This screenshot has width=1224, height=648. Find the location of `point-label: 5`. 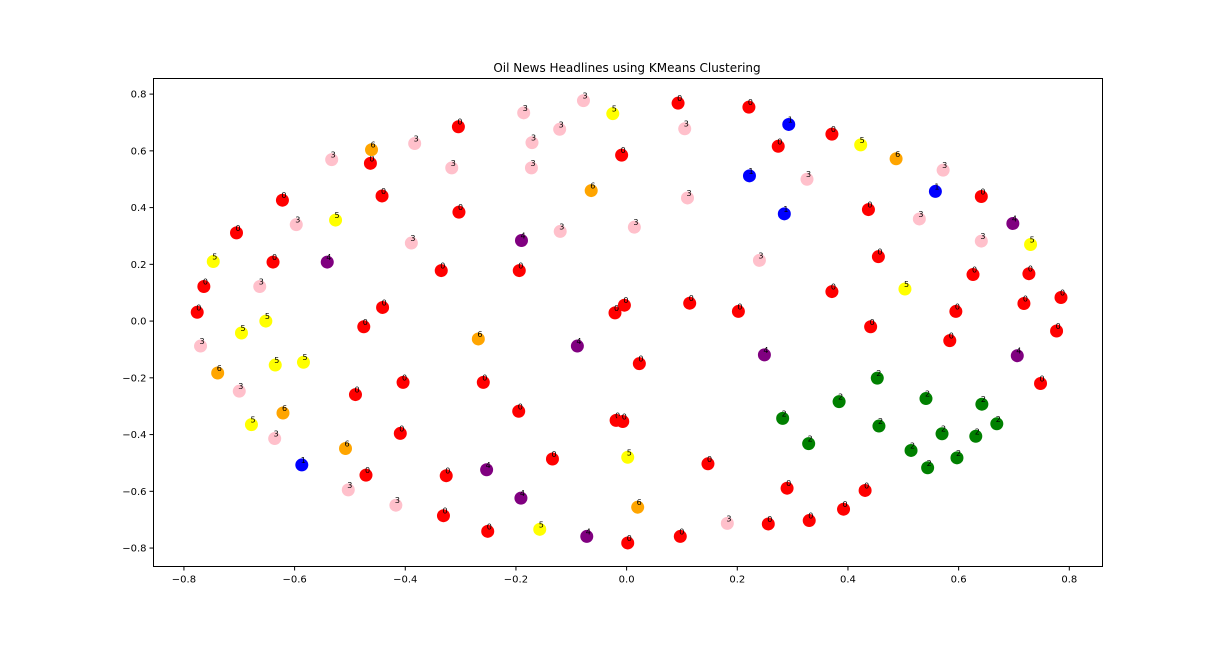

point-label: 5 is located at coordinates (276, 360).